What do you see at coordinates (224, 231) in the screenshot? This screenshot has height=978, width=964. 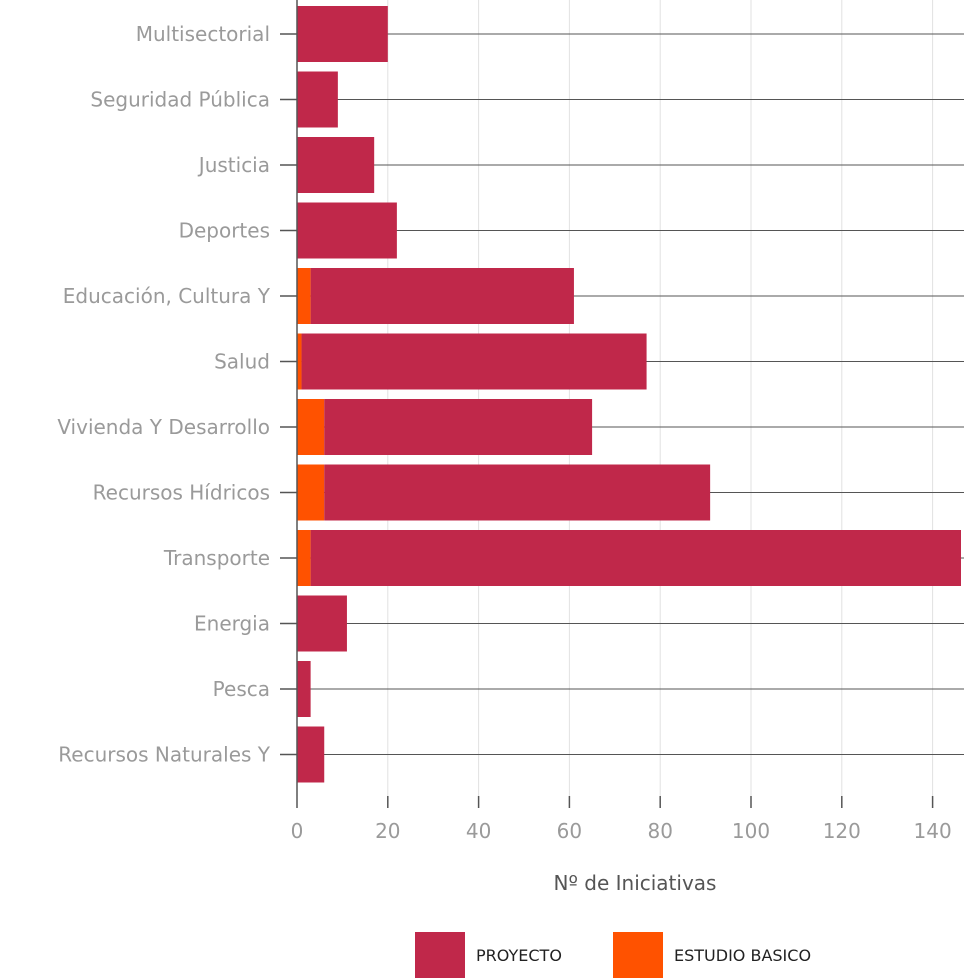 I see `y-tick-label: Deportes` at bounding box center [224, 231].